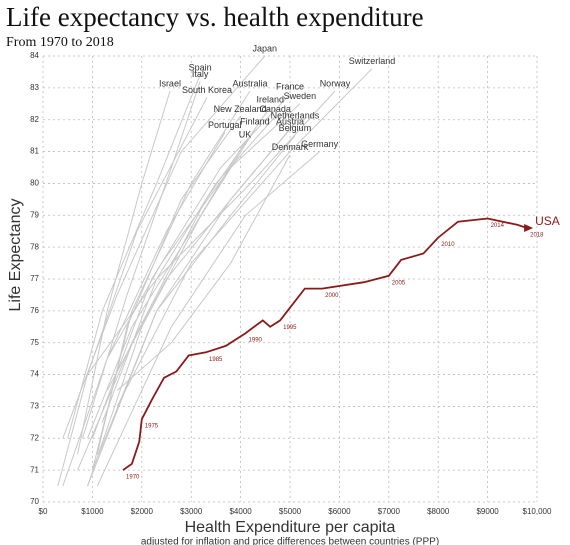 Image resolution: width=570 pixels, height=545 pixels. Describe the element at coordinates (34, 374) in the screenshot. I see `y-tick-label: 74` at that location.